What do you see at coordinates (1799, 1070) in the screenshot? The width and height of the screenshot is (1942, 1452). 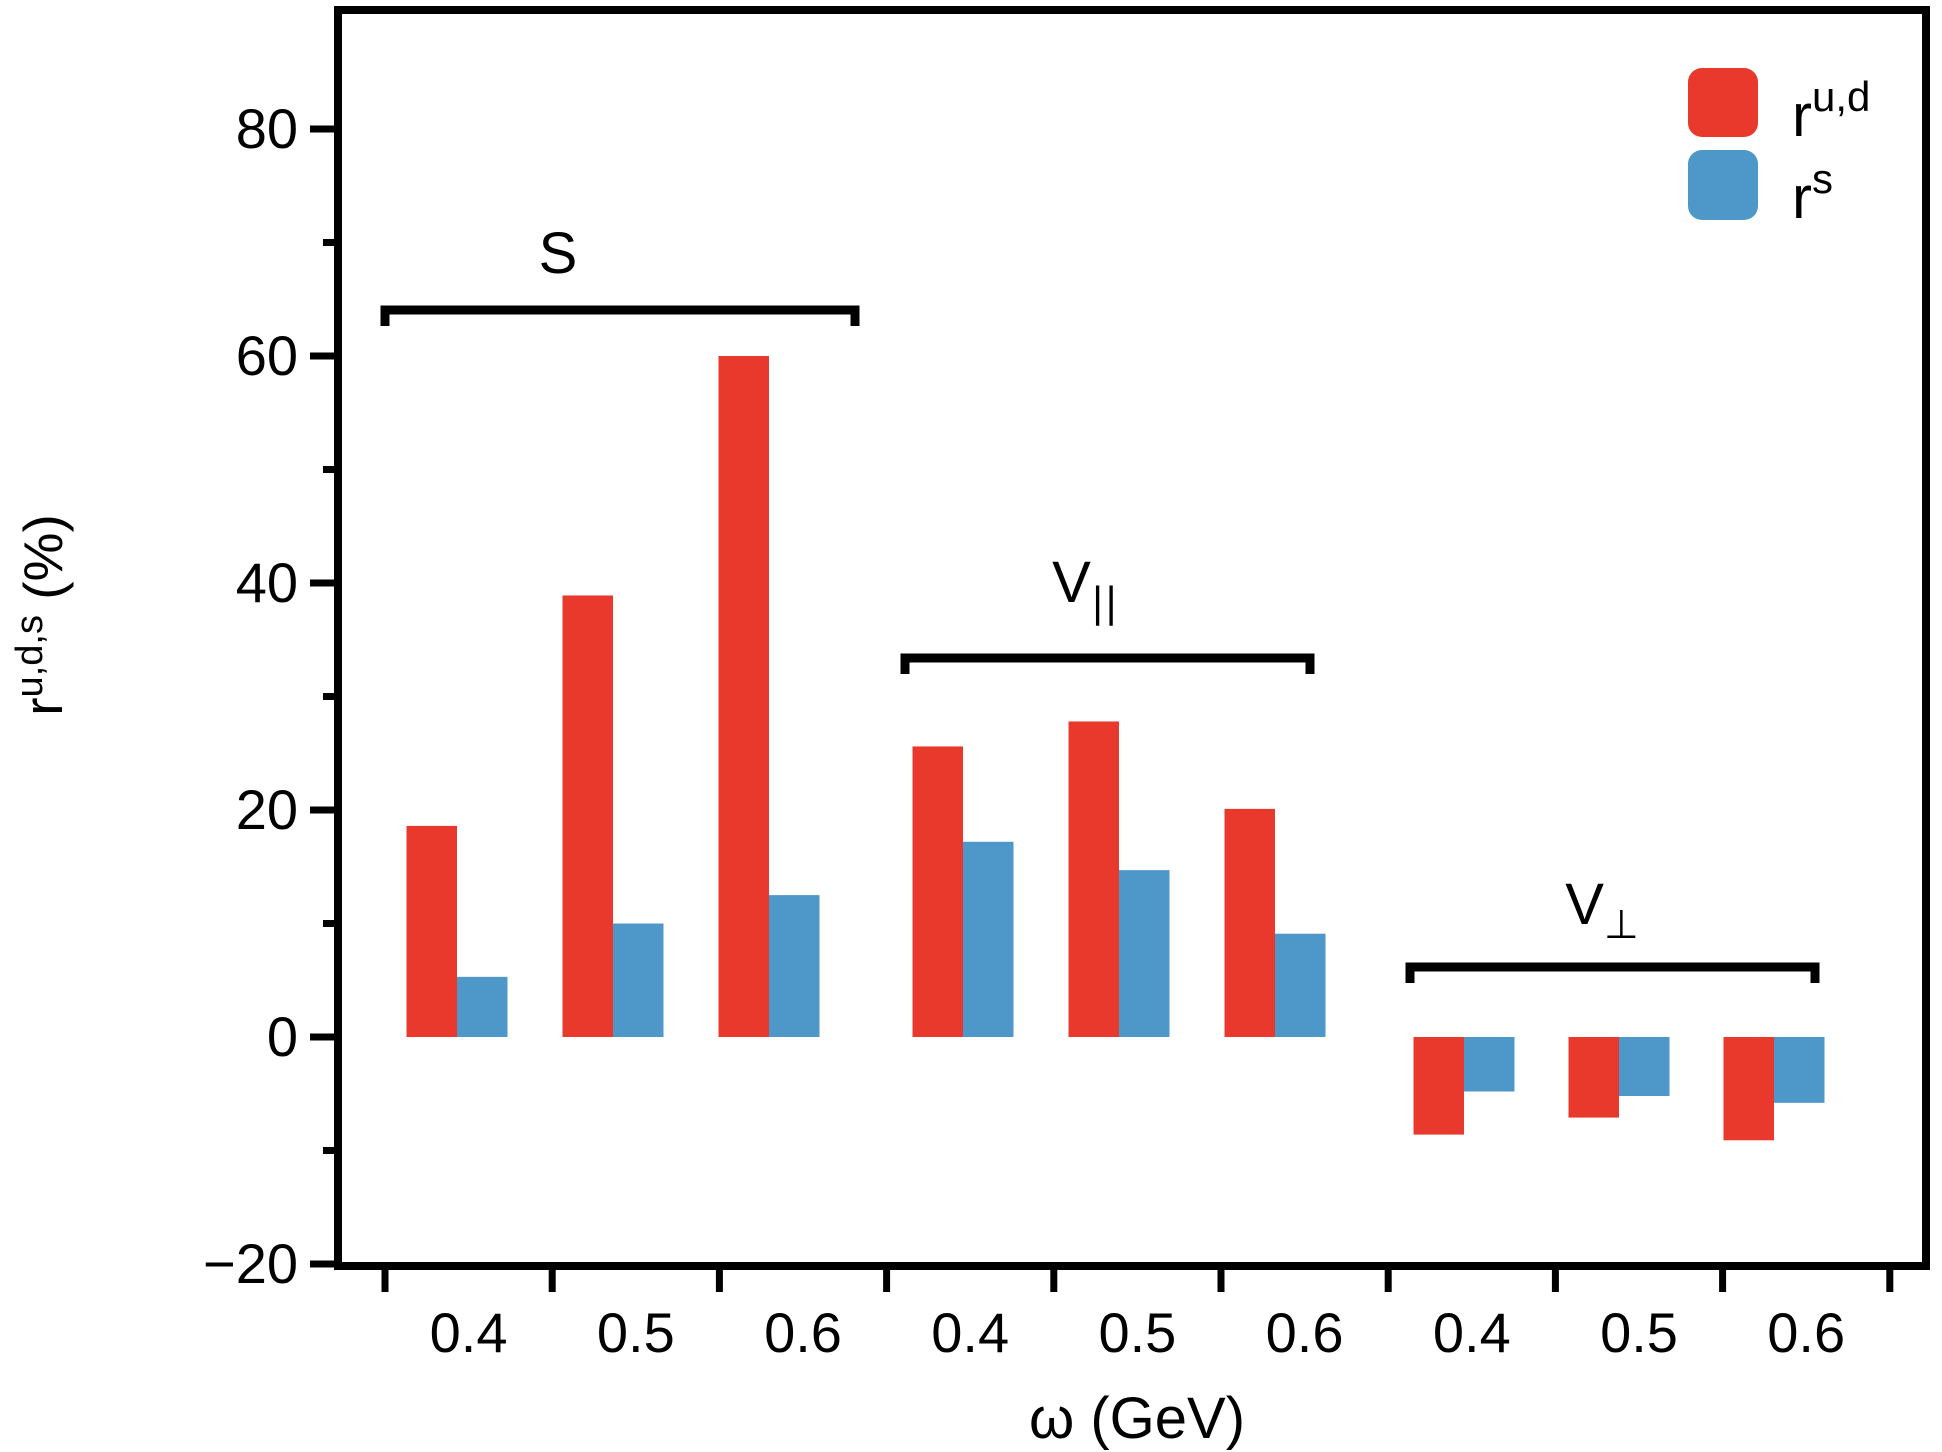 I see `bar-r_s-V⊥-0.6` at bounding box center [1799, 1070].